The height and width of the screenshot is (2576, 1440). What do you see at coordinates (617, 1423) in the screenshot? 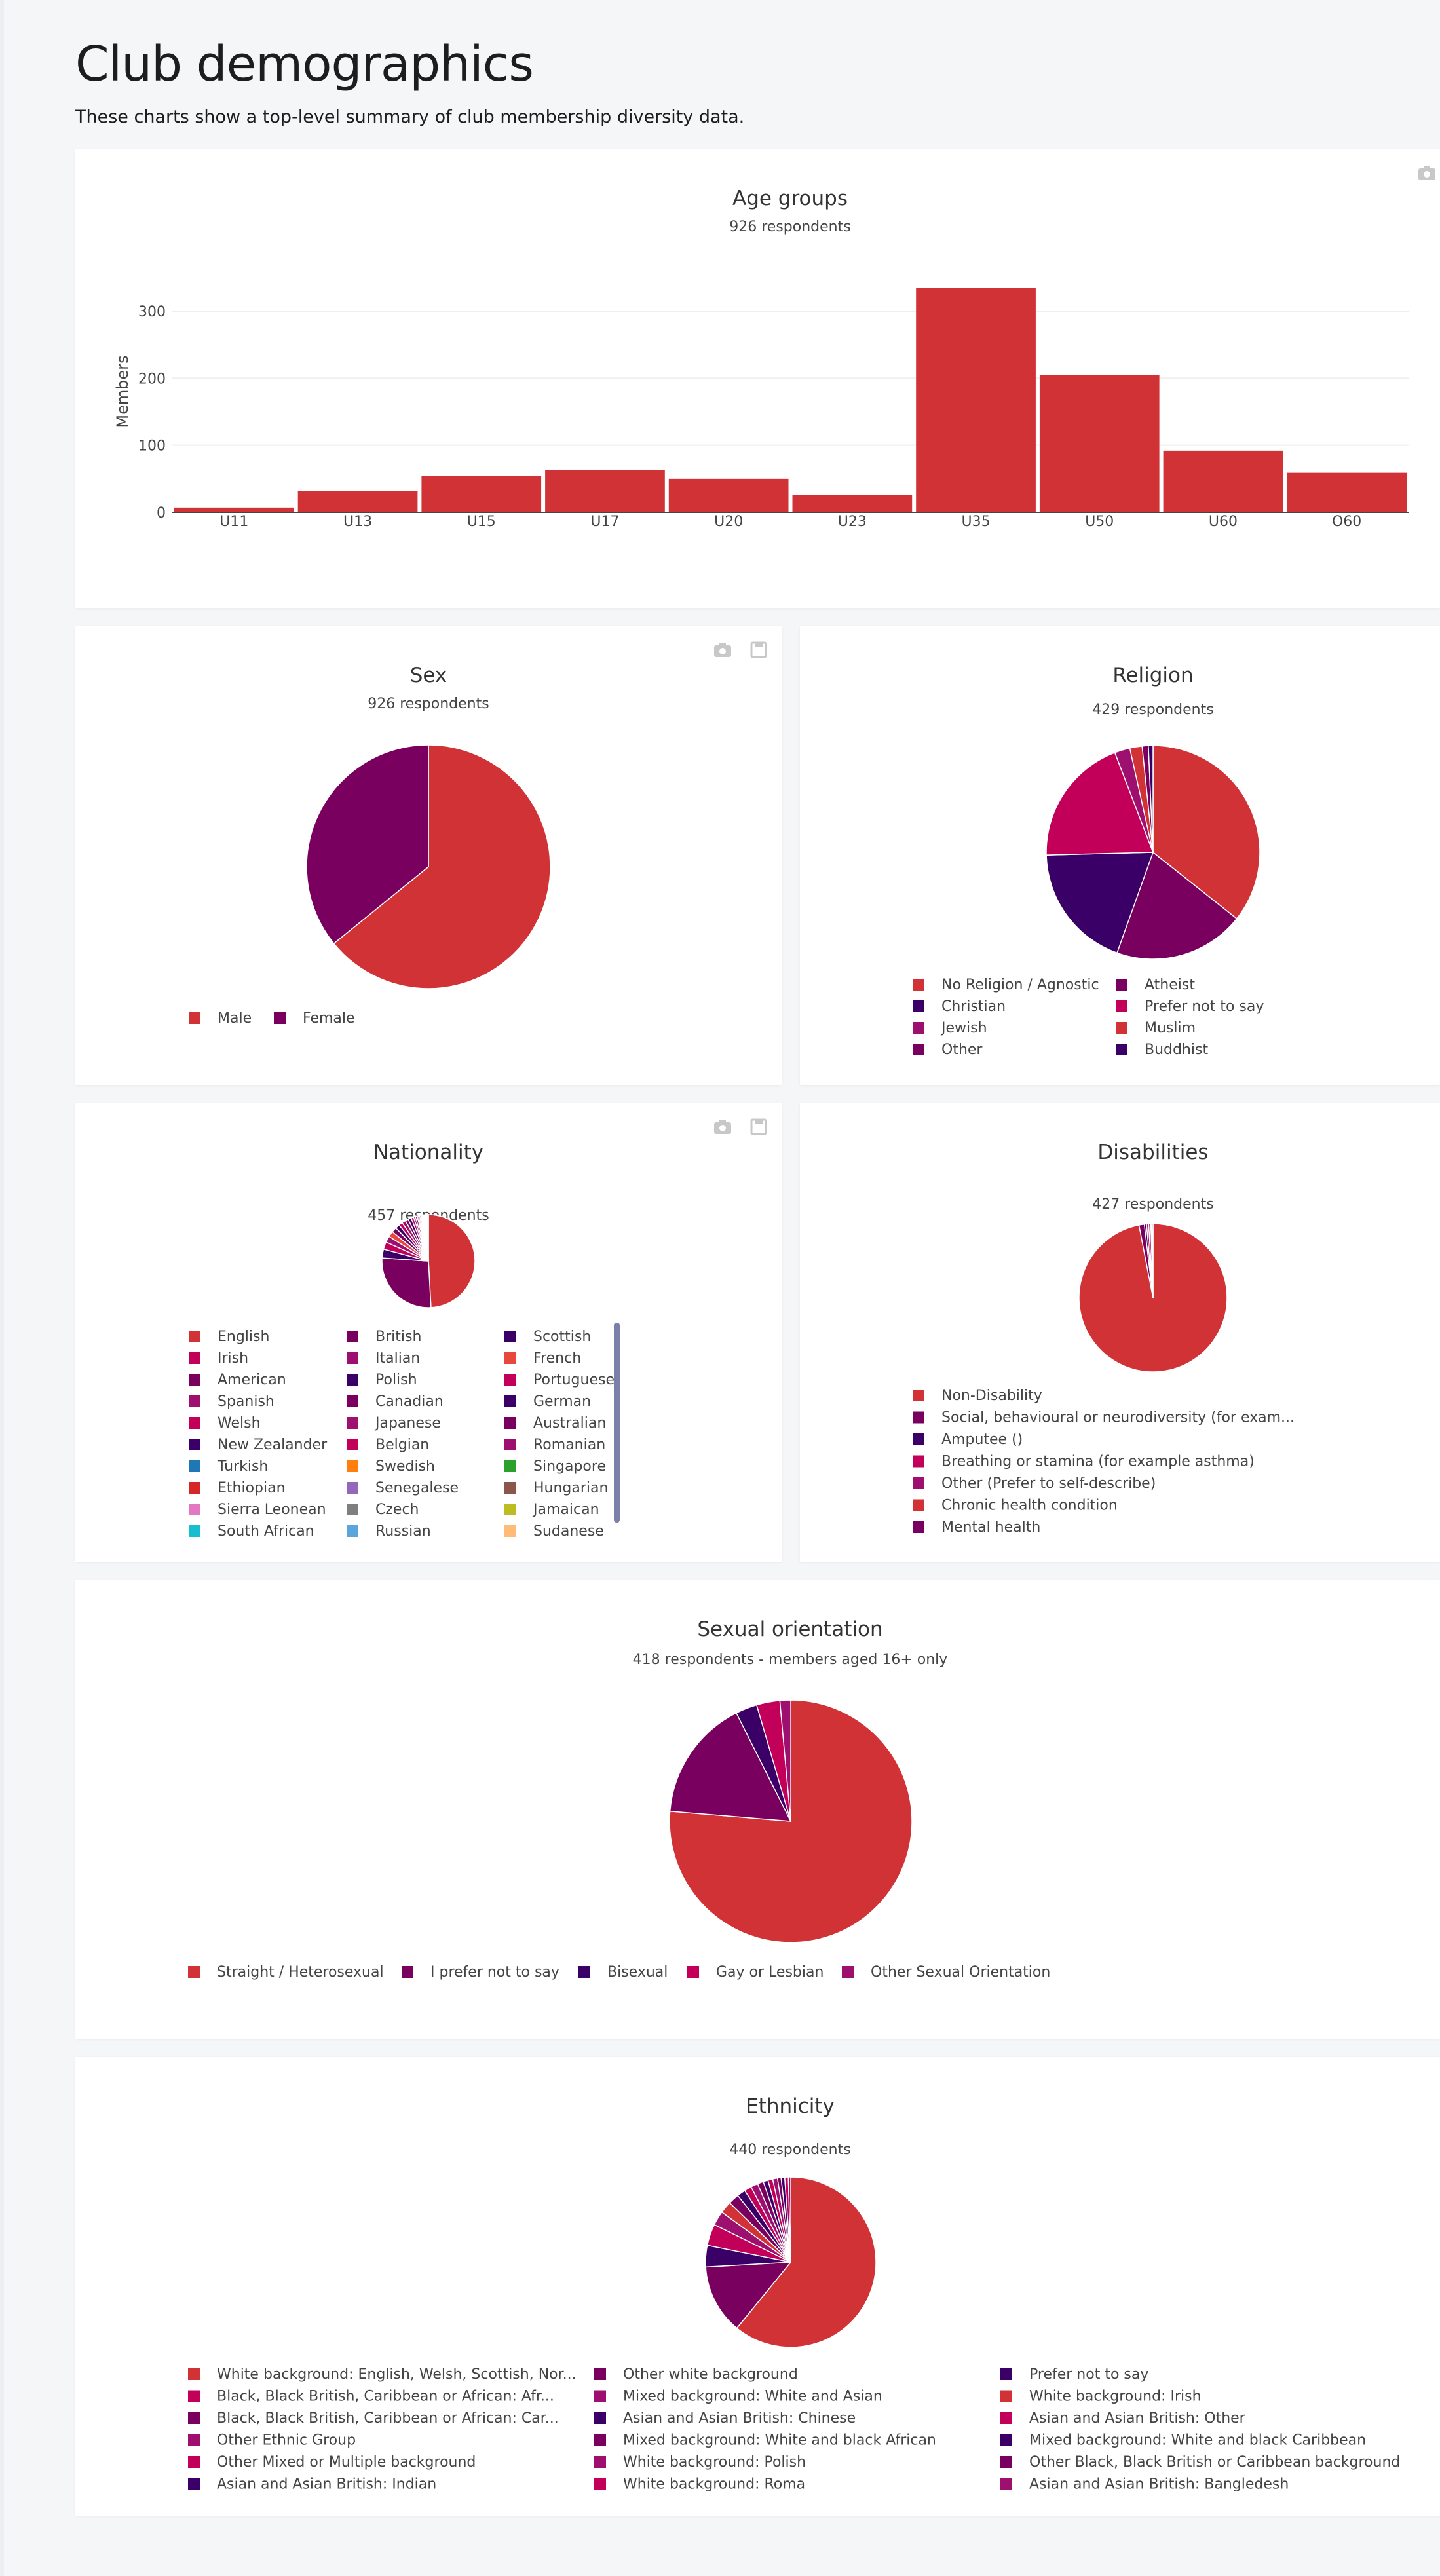
I see `legend-scrollbar` at bounding box center [617, 1423].